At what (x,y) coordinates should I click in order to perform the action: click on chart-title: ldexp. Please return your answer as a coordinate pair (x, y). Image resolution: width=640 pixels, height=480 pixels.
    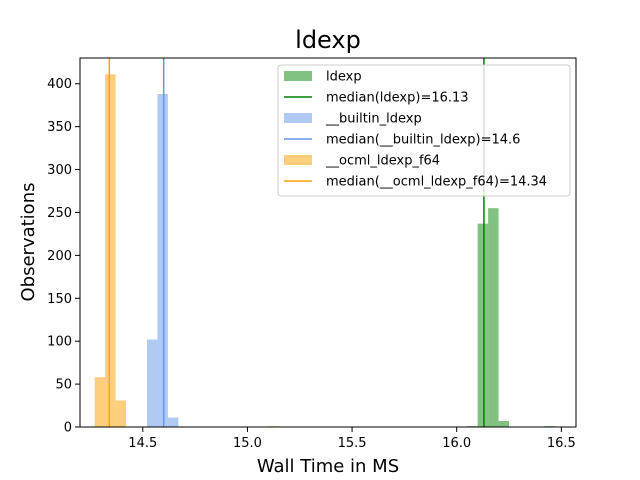
    Looking at the image, I should click on (328, 40).